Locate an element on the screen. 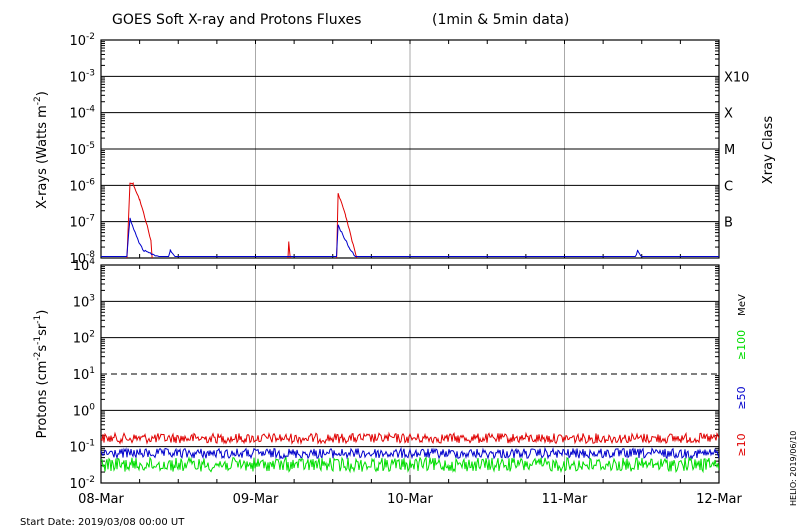 The image size is (800, 530). x-tick-label: 10-Mar is located at coordinates (410, 499).